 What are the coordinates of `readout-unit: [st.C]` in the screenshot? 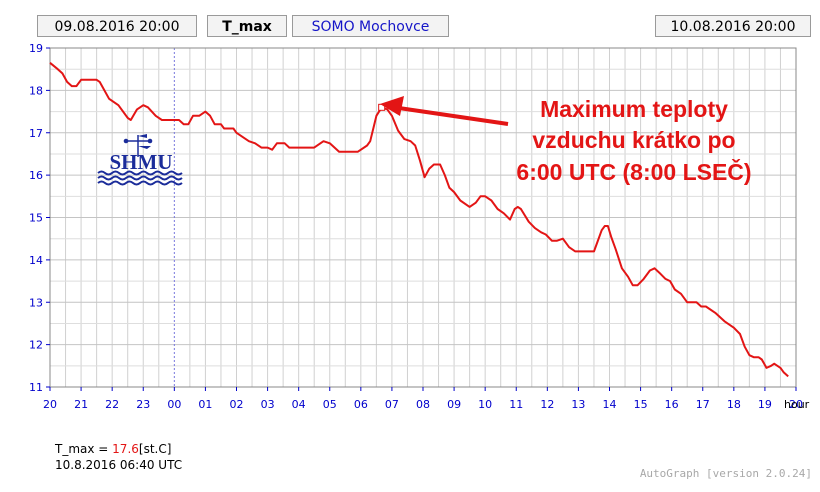 It's located at (155, 449).